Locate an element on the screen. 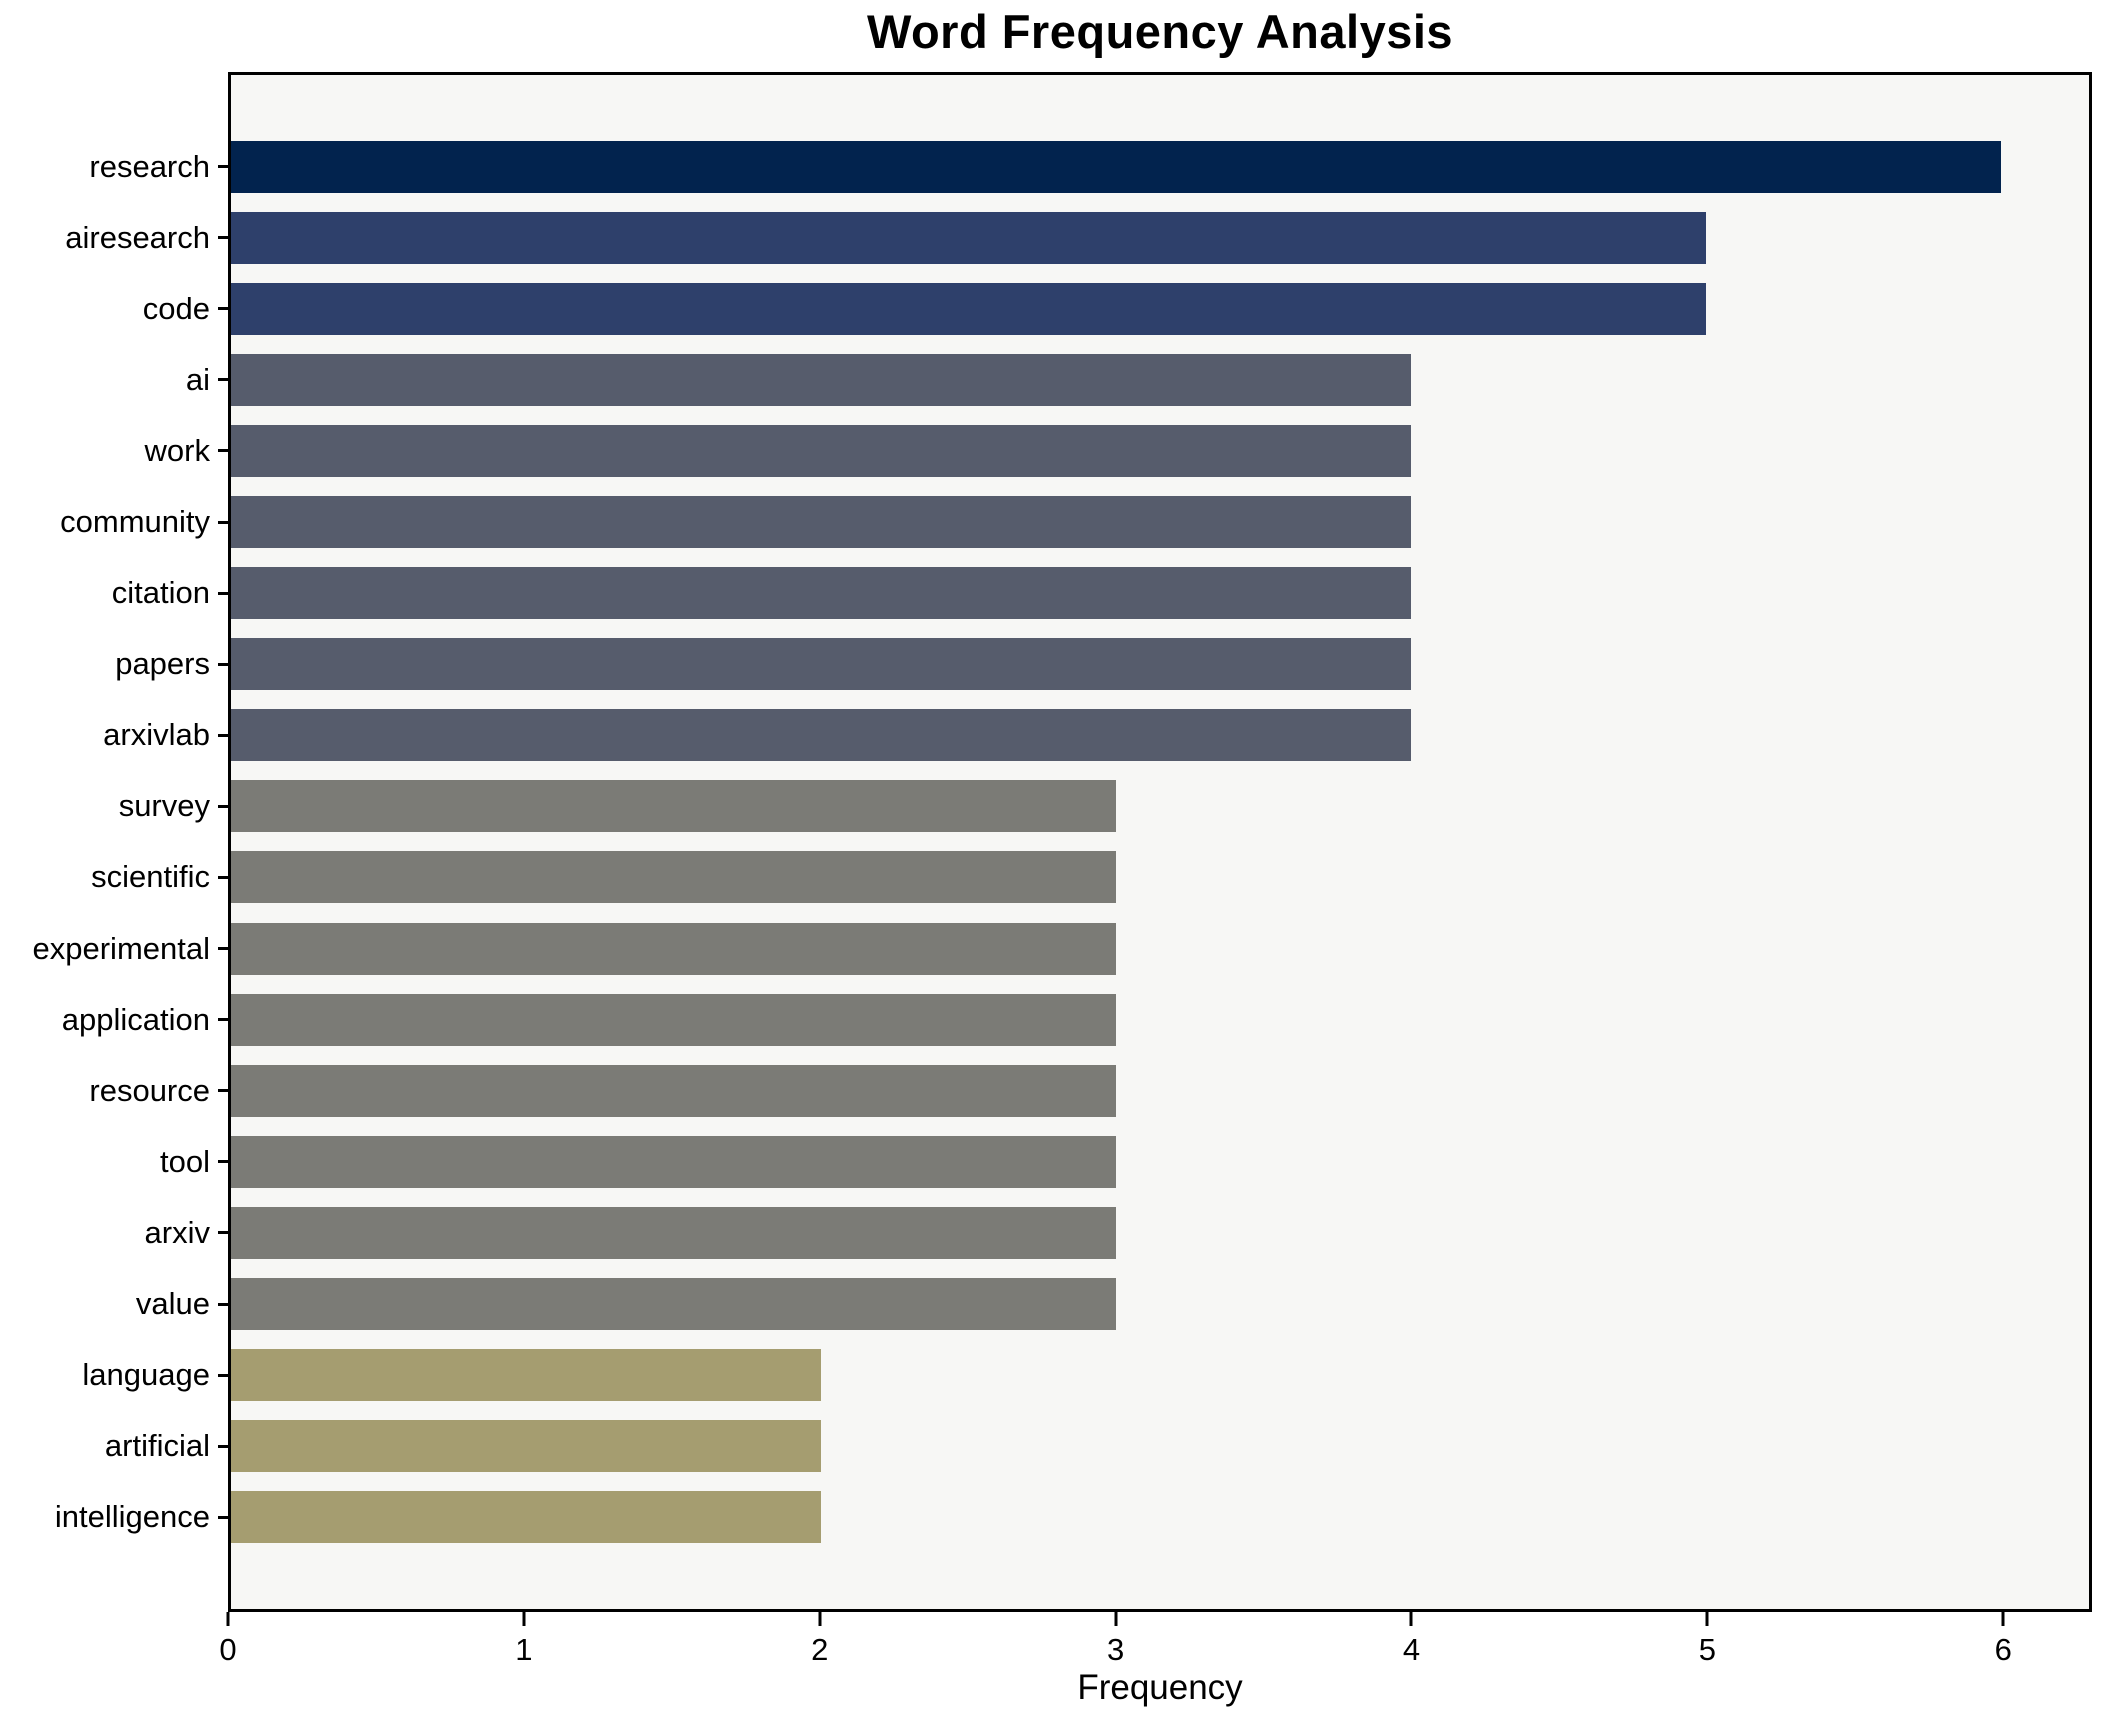 The image size is (2110, 1722). bar-work is located at coordinates (821, 450).